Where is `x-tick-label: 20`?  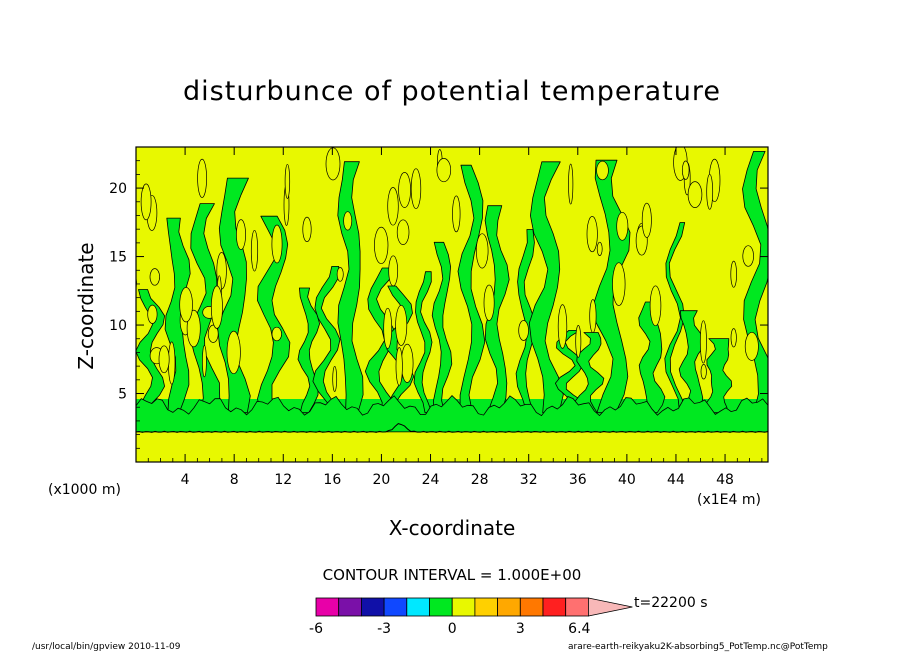 x-tick-label: 20 is located at coordinates (382, 480).